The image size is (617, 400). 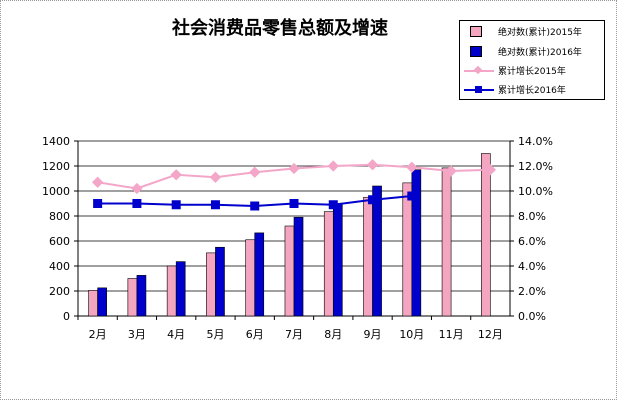 What do you see at coordinates (490, 334) in the screenshot?
I see `x-tick-label: 12月` at bounding box center [490, 334].